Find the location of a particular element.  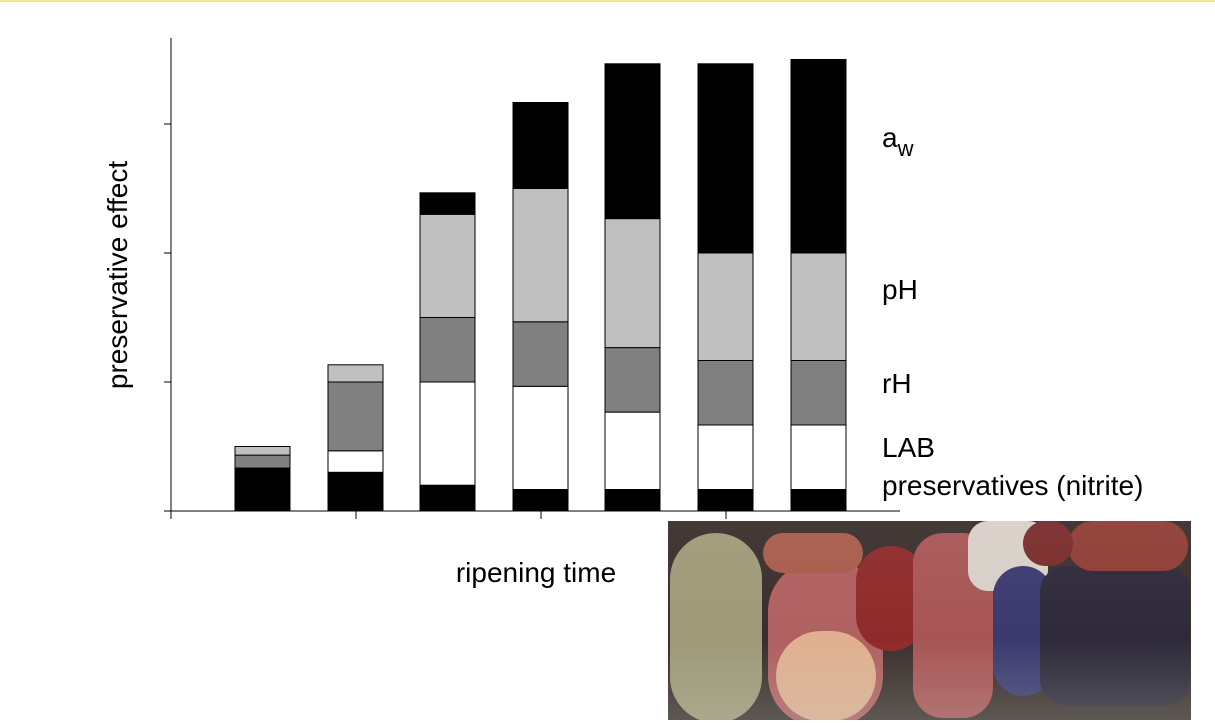

header-rule is located at coordinates (607, 1).